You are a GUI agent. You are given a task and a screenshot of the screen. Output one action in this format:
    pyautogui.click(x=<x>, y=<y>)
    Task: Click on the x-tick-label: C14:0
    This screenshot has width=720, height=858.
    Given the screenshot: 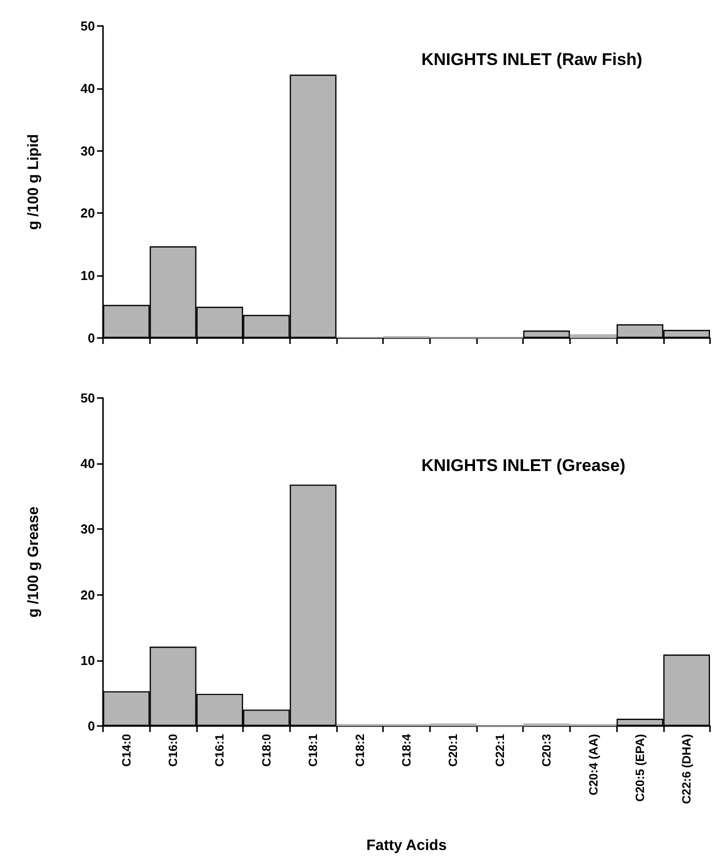 What is the action you would take?
    pyautogui.click(x=126, y=750)
    